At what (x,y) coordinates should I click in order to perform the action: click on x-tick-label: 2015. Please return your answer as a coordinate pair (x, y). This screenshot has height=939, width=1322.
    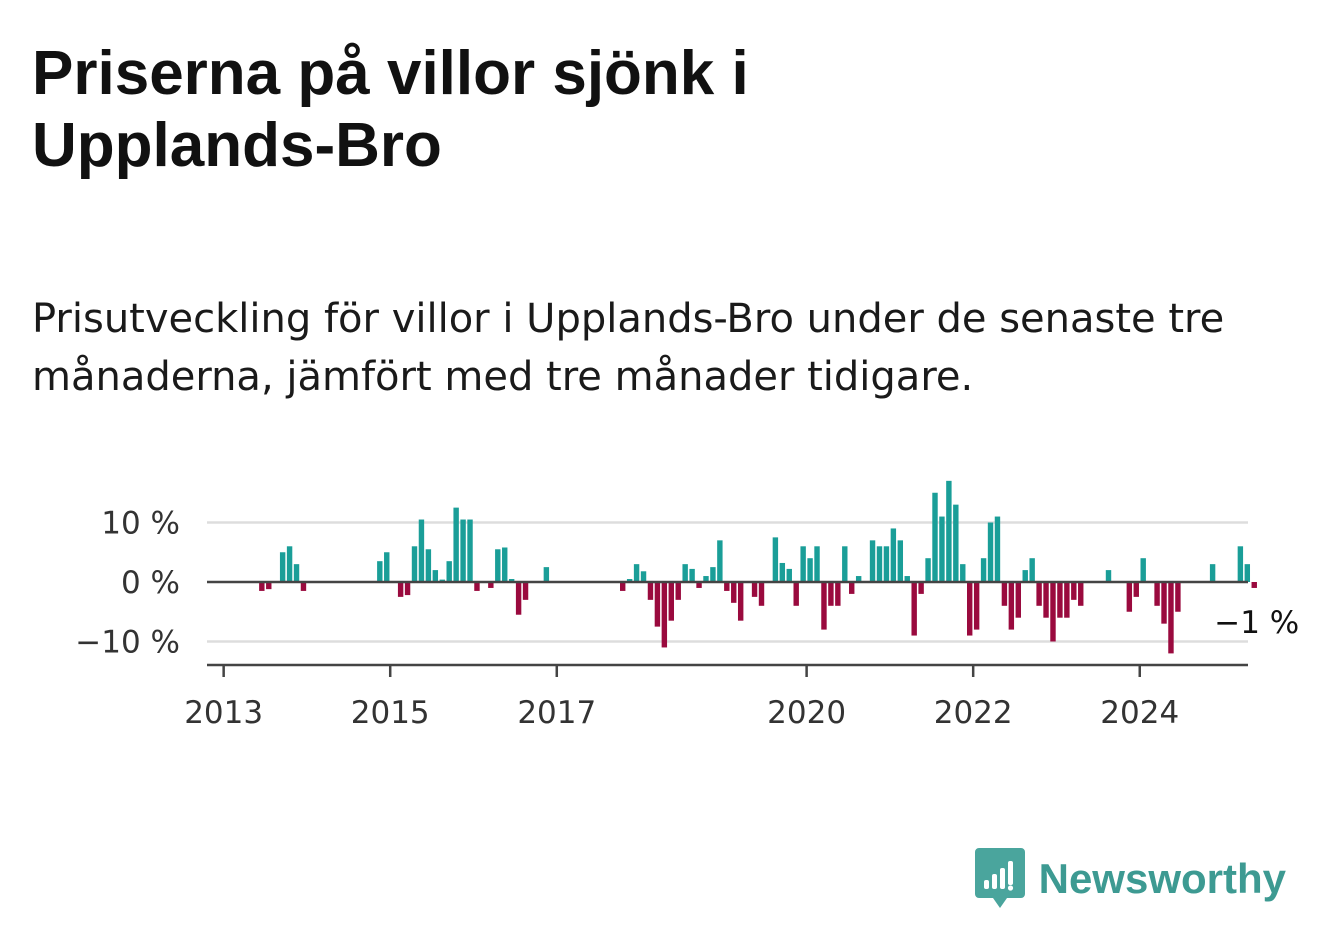
    Looking at the image, I should click on (390, 713).